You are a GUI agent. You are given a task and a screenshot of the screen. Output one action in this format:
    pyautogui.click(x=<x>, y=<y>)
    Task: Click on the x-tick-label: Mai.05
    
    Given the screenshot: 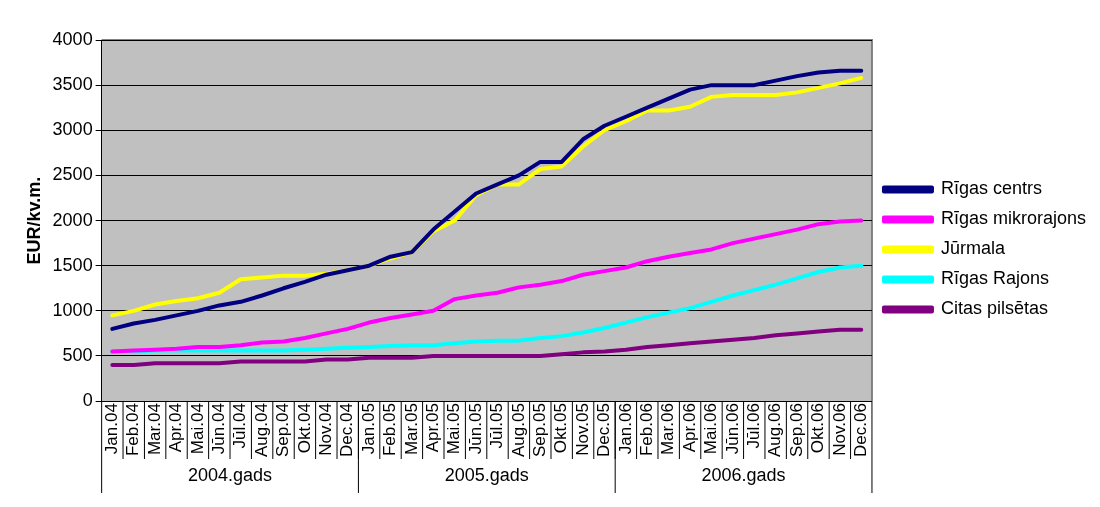 What is the action you would take?
    pyautogui.click(x=454, y=429)
    